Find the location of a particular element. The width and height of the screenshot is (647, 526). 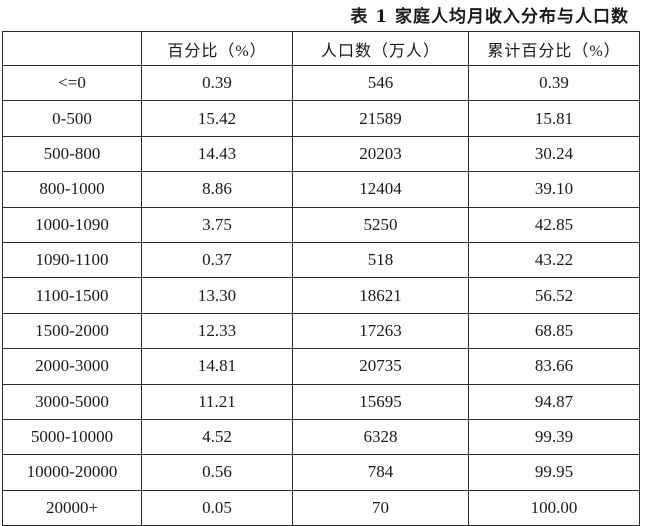

cell-population: 12404 is located at coordinates (380, 189).